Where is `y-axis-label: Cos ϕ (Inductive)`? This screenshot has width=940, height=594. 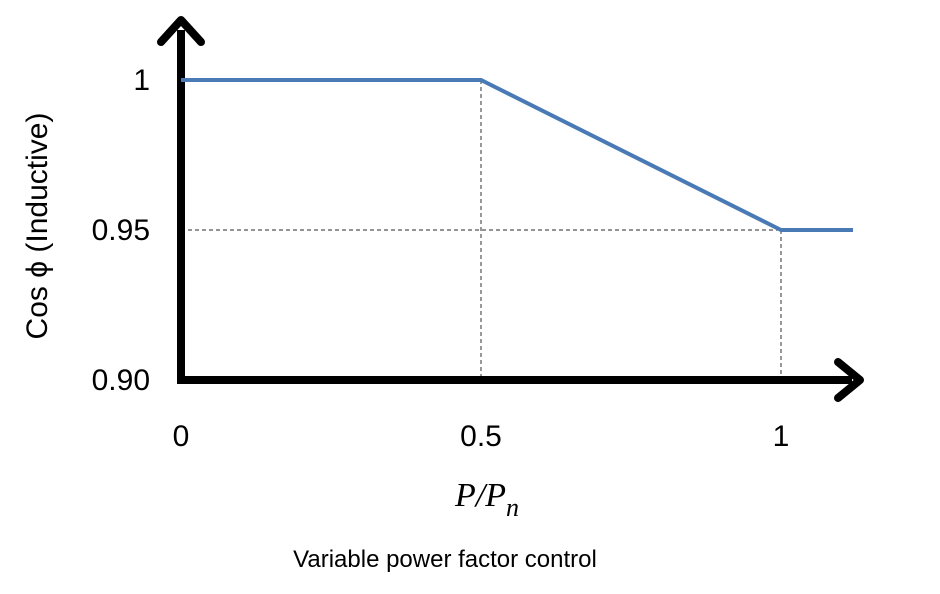 y-axis-label: Cos ϕ (Inductive) is located at coordinates (37, 226).